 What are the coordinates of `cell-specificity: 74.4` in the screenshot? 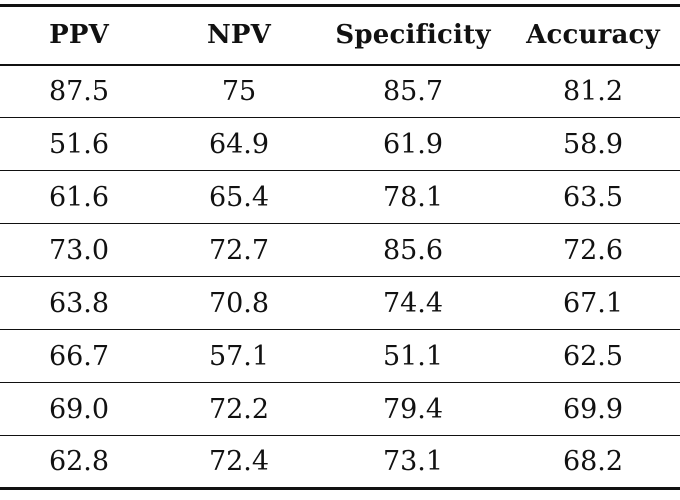 It's located at (413, 303).